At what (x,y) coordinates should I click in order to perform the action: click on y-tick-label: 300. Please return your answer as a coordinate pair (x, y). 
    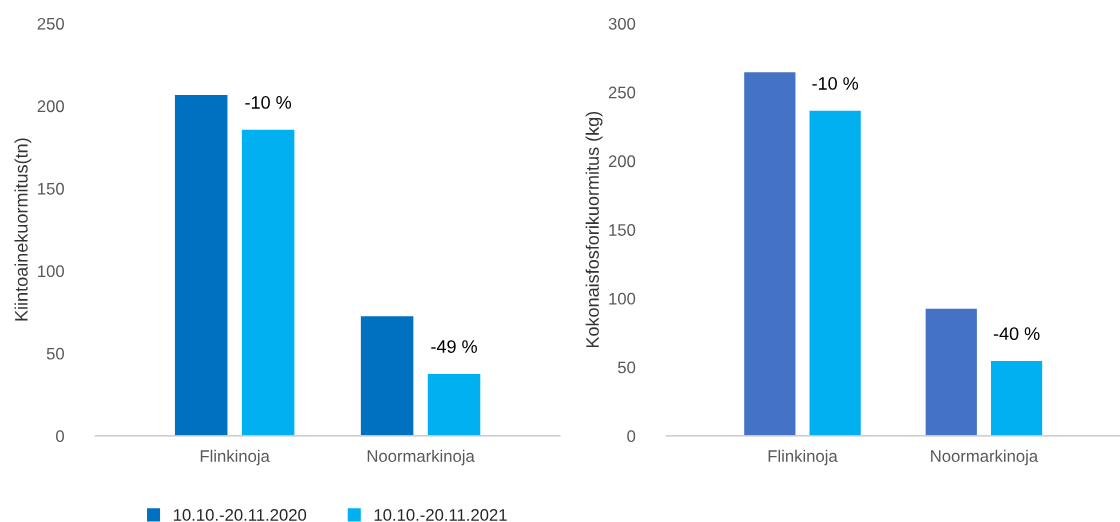
    Looking at the image, I should click on (622, 23).